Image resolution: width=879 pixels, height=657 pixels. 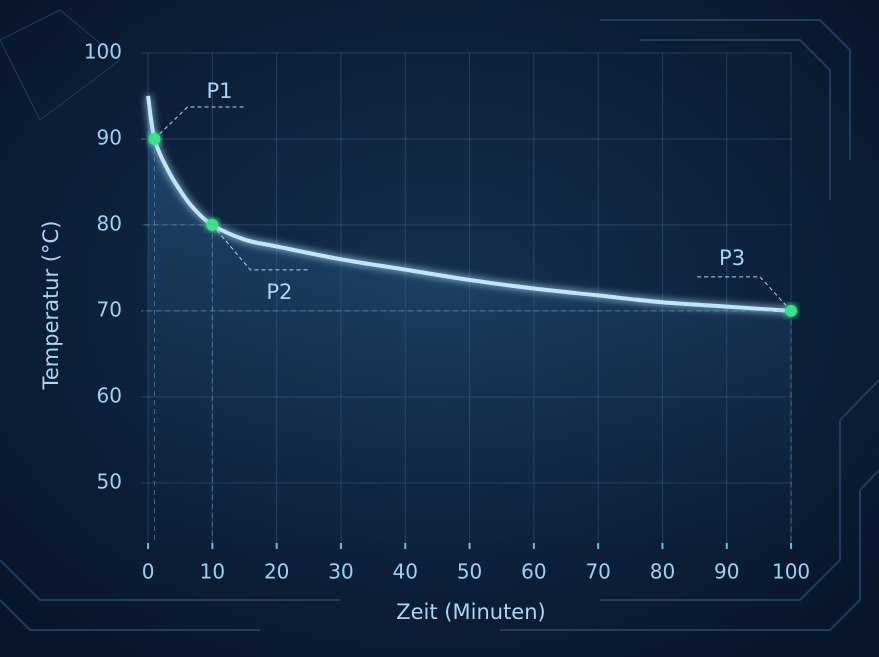 What do you see at coordinates (662, 572) in the screenshot?
I see `x-tick-label: 80` at bounding box center [662, 572].